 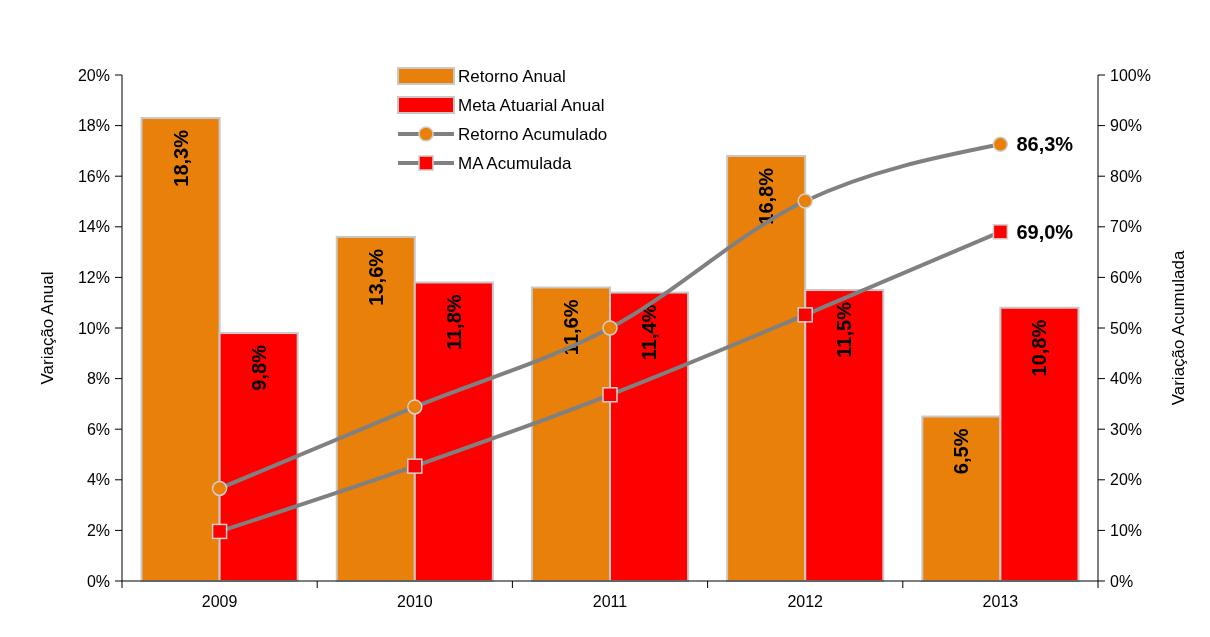 I want to click on legend-label: Meta Atuarial Anual, so click(x=531, y=105).